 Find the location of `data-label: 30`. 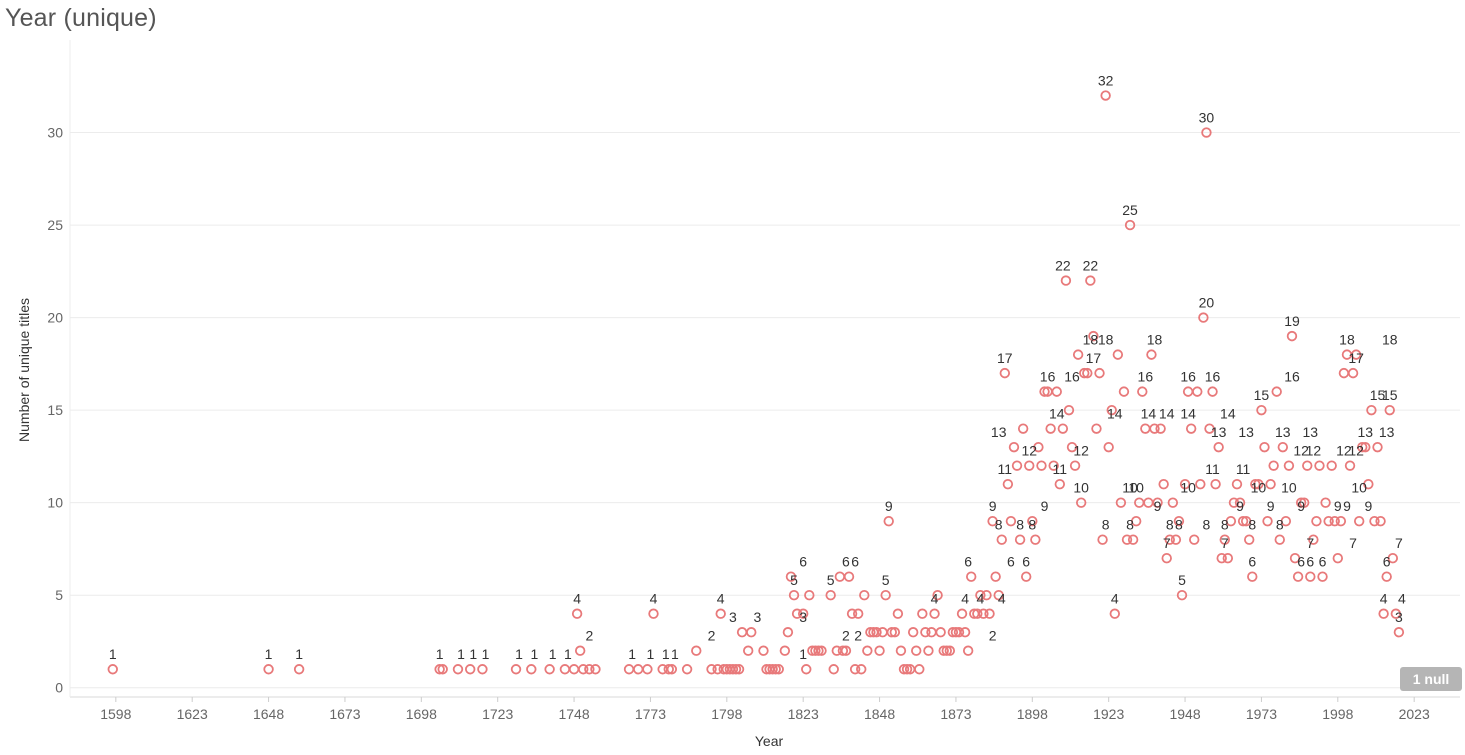

data-label: 30 is located at coordinates (1207, 118).